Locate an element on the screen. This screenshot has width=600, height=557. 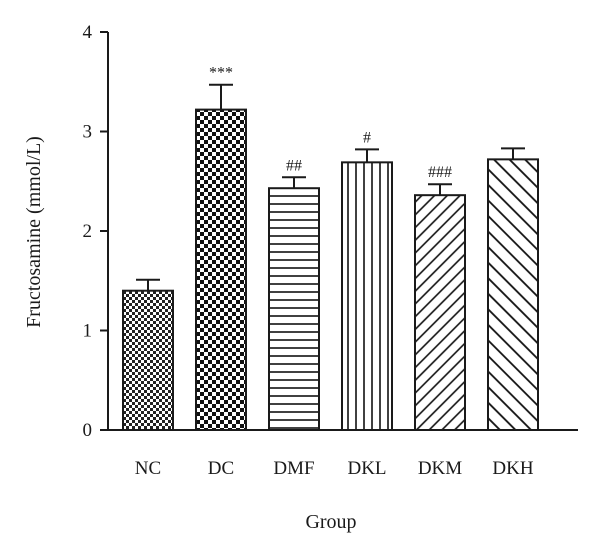
y-tick-label: 3 is located at coordinates (88, 132).